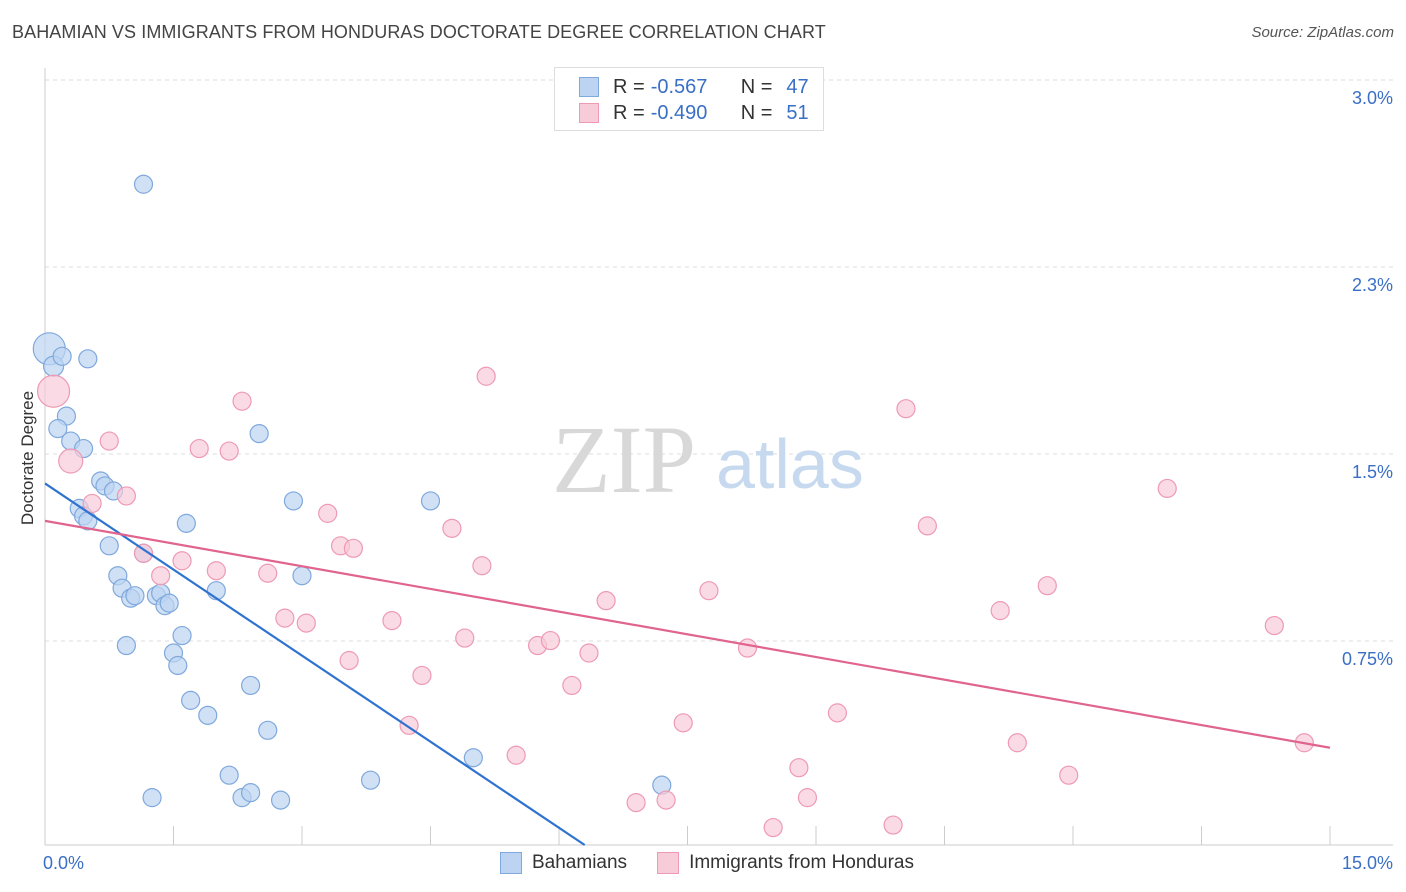 This screenshot has width=1406, height=892. I want to click on y-tick-label: 1.5%, so click(1372, 472).